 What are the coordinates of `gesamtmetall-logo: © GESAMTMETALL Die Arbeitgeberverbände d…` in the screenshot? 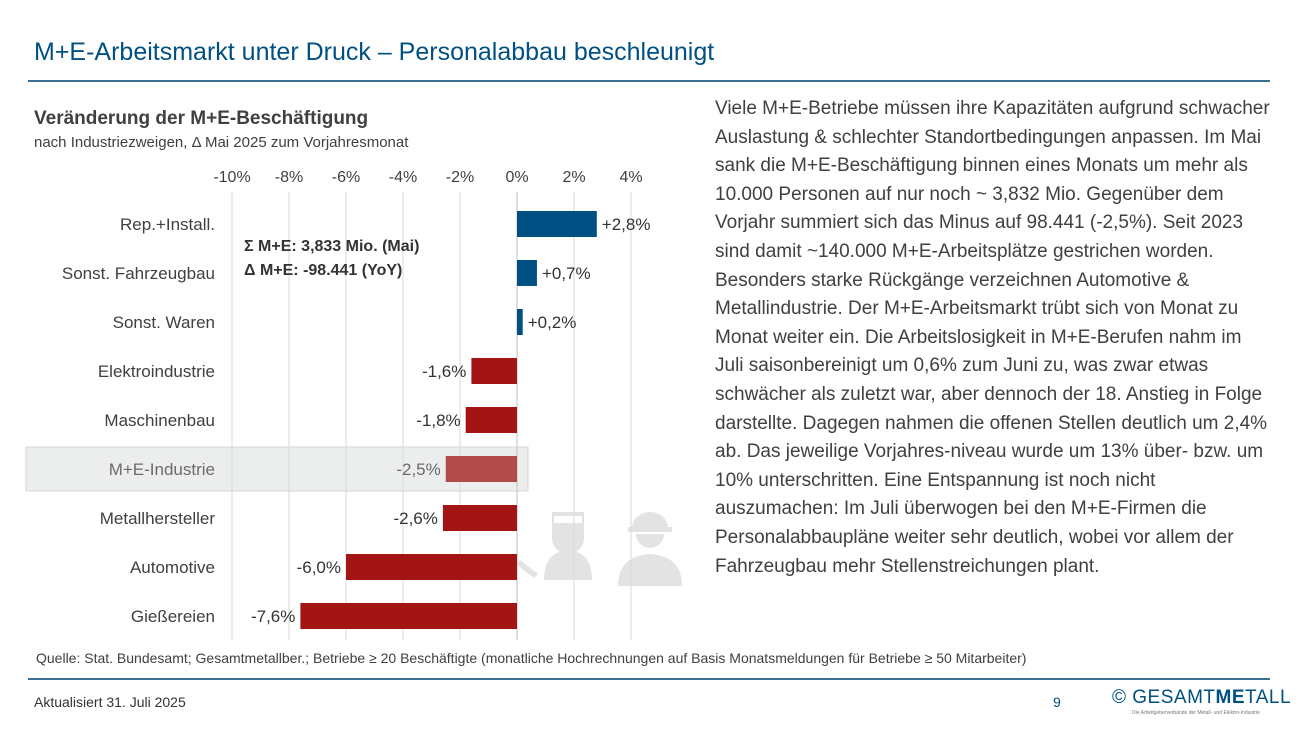 It's located at (1201, 701).